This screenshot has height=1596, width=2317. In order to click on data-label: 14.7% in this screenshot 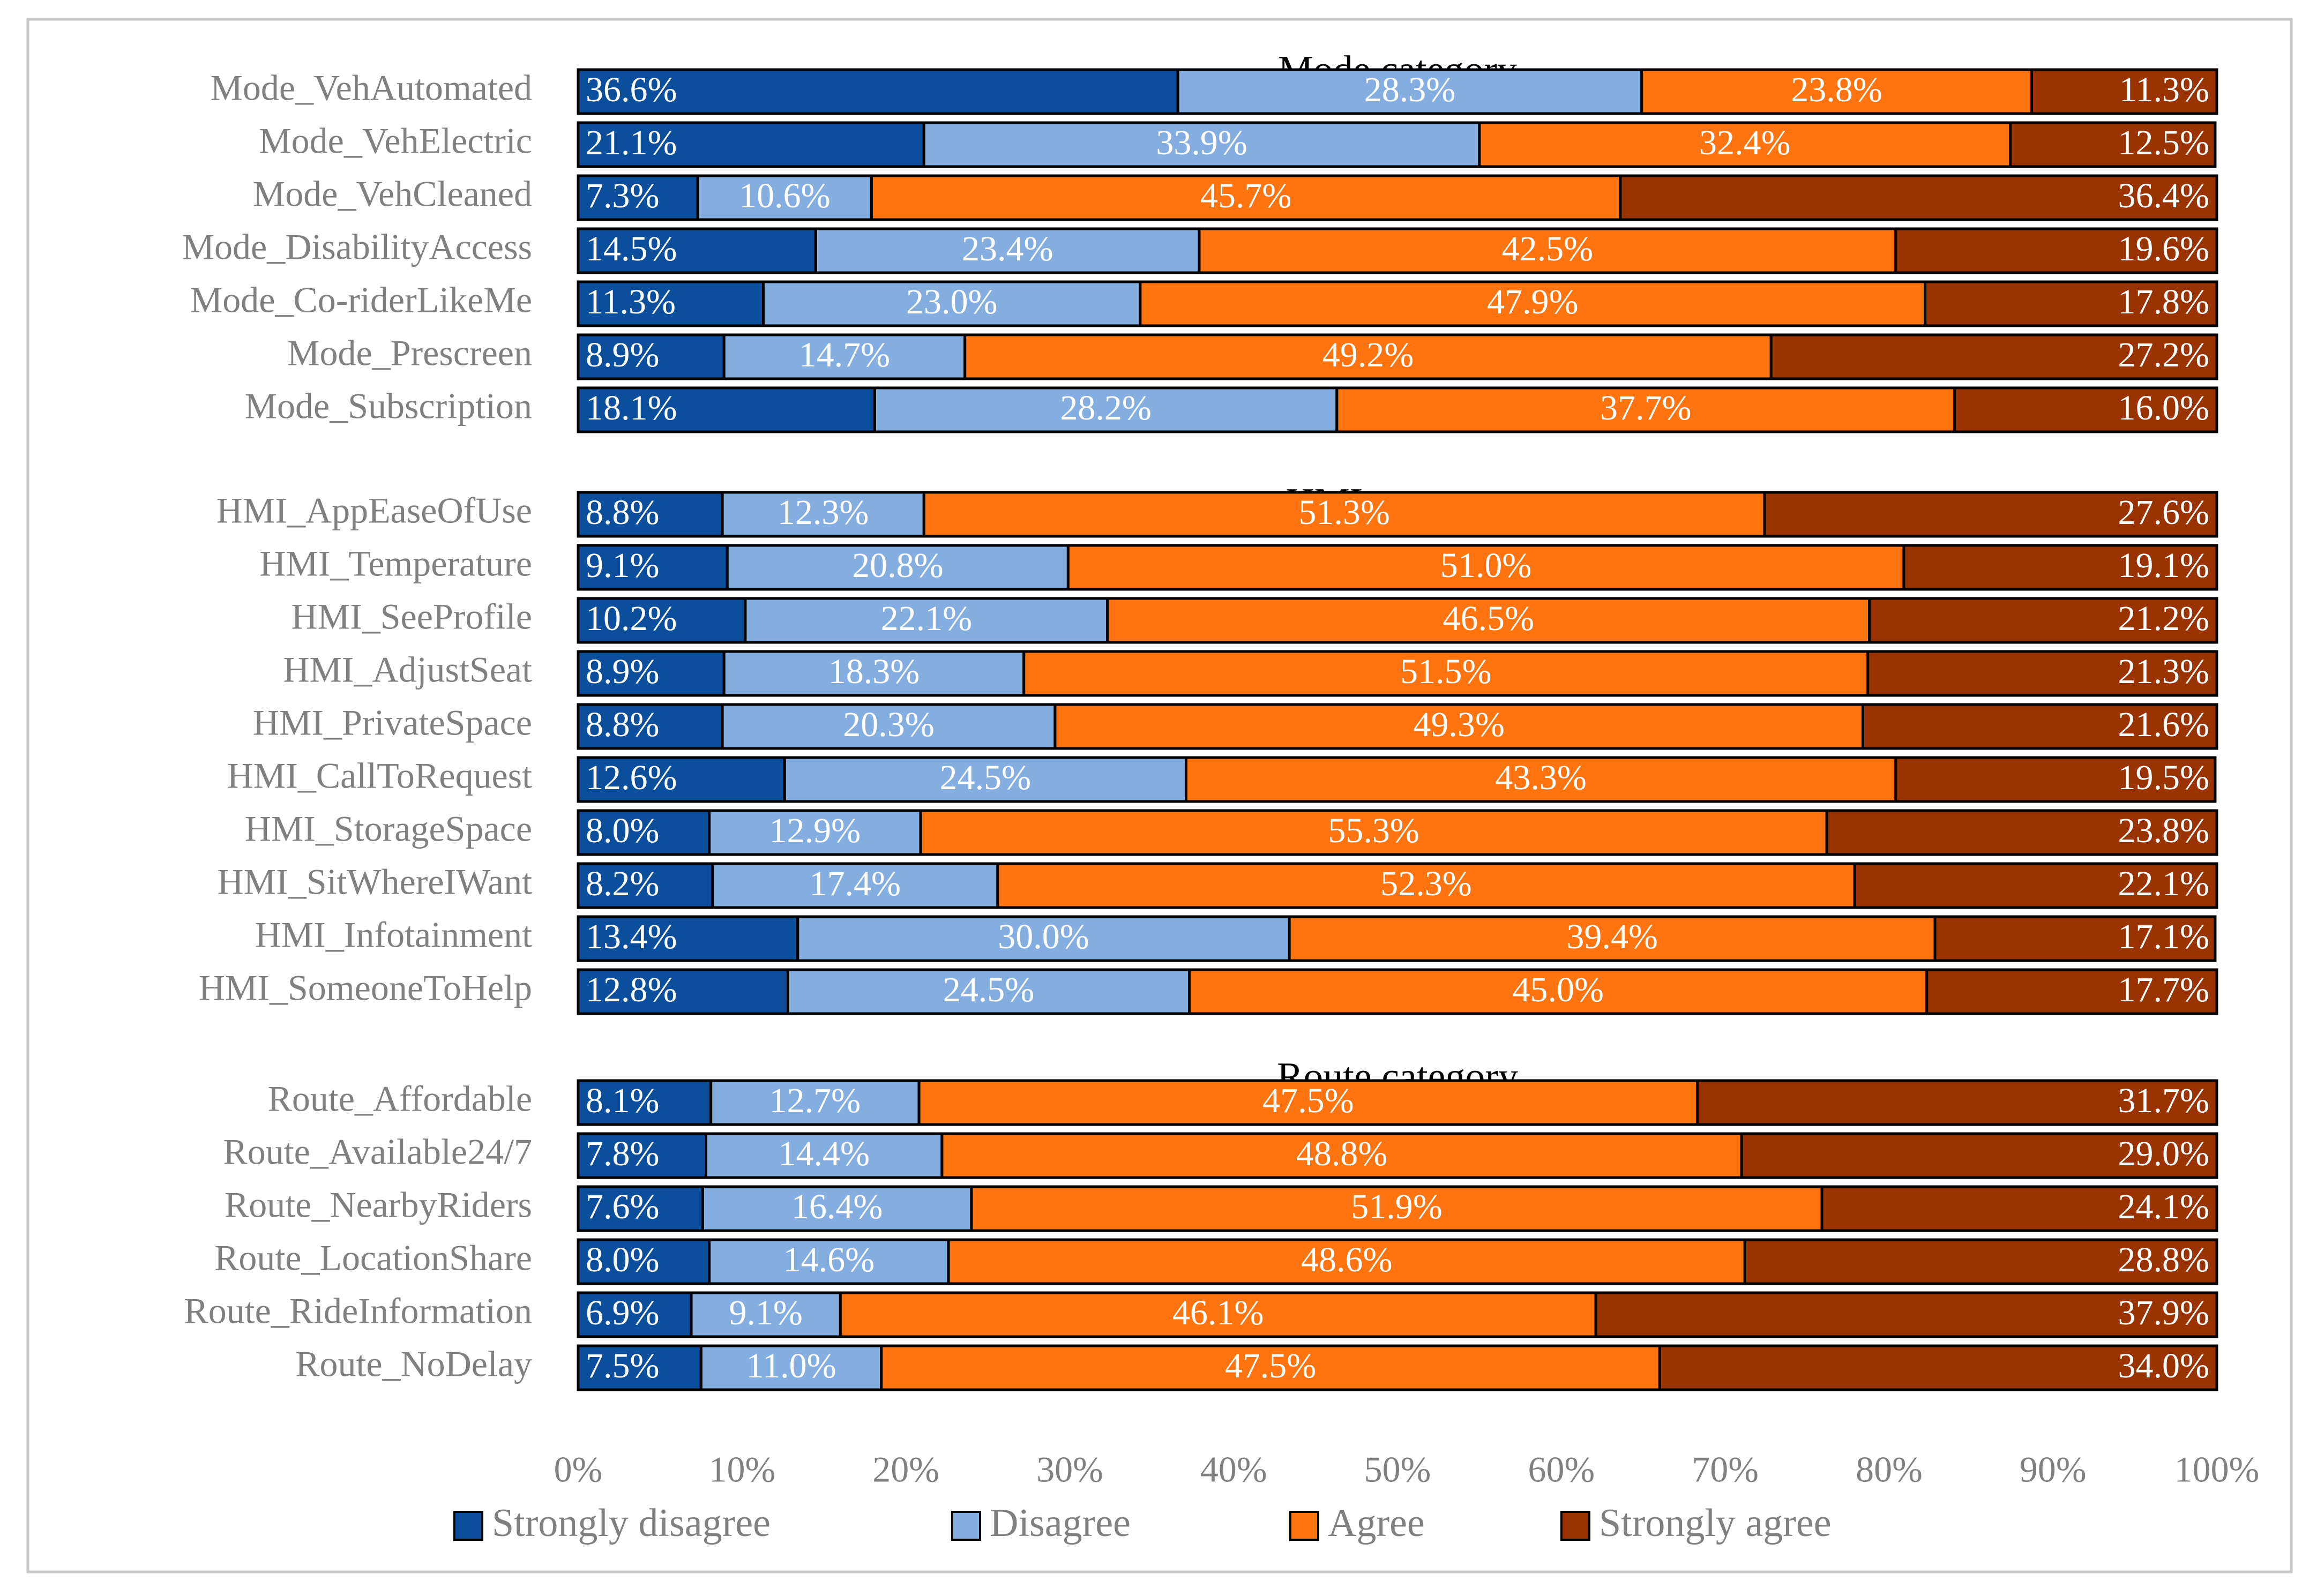, I will do `click(845, 354)`.